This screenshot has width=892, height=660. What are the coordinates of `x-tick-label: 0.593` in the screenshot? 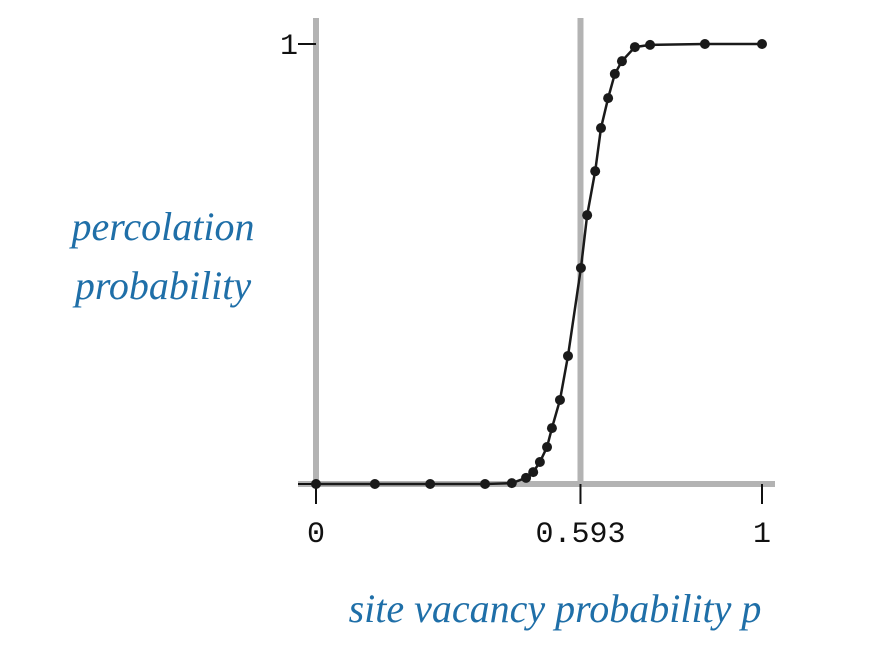 It's located at (580, 535).